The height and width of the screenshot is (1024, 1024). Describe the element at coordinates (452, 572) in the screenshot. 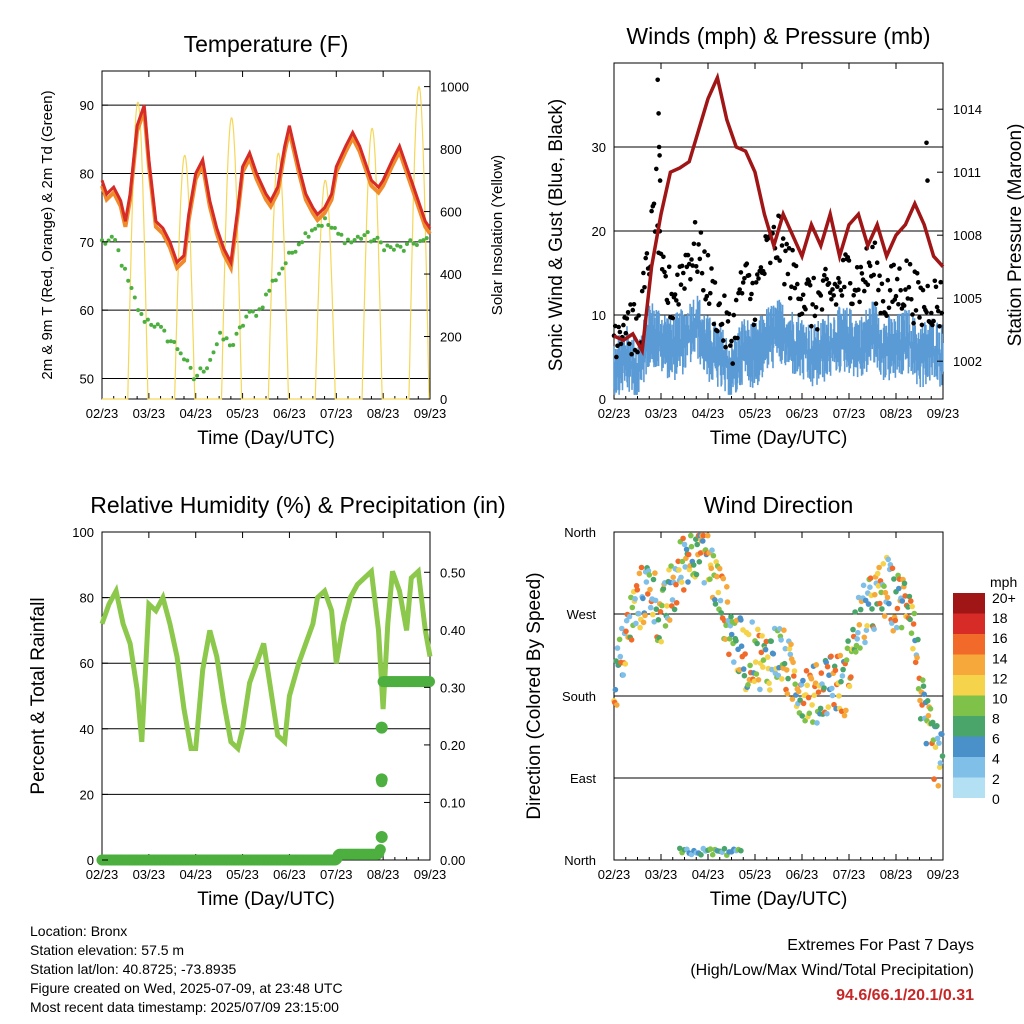

I see `y2-tick-label: 0.50` at that location.